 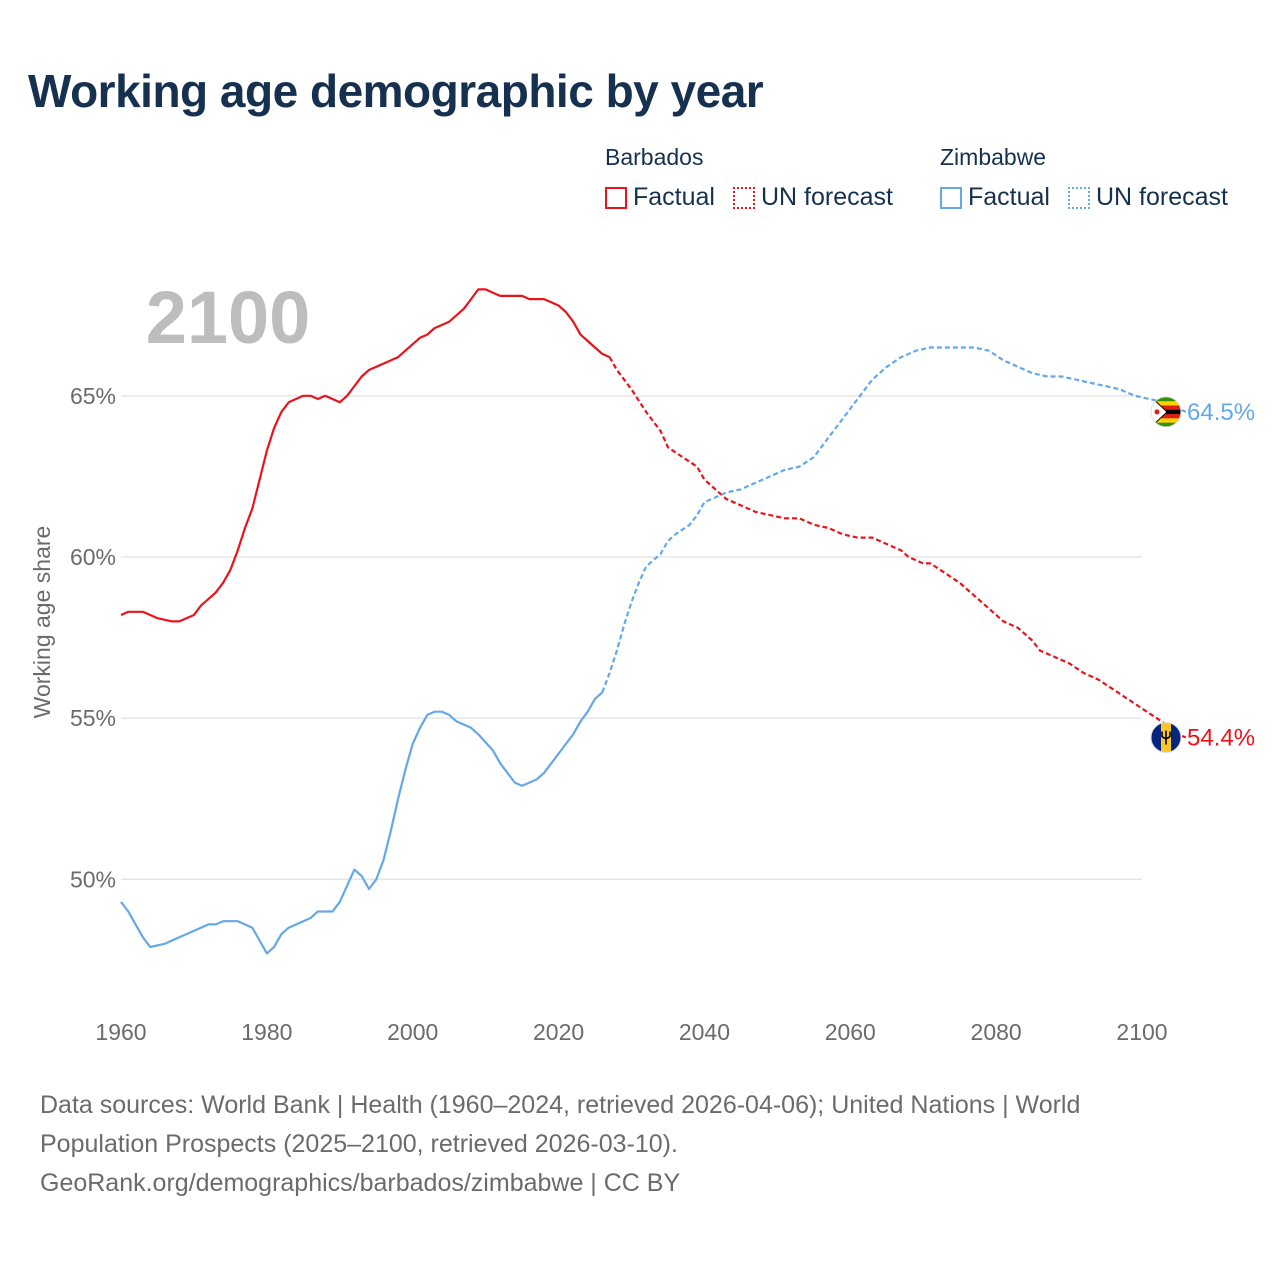 I want to click on end-label-barbados: 54.4%, so click(x=1221, y=737).